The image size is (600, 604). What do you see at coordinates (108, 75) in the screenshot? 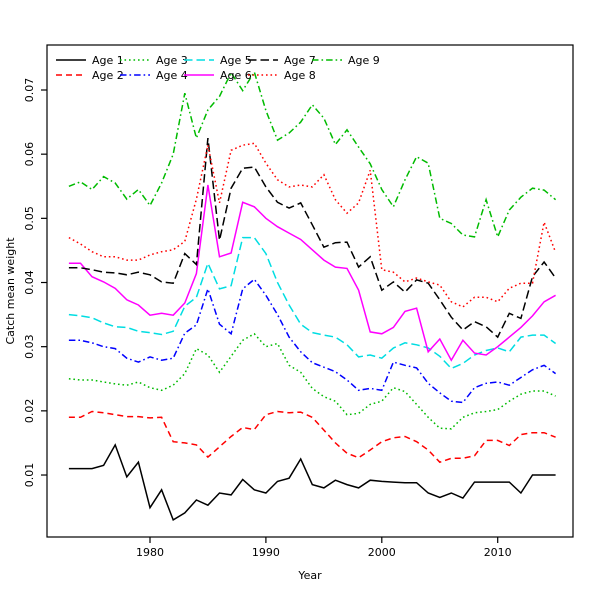
I see `legend-label: Age 2` at bounding box center [108, 75].